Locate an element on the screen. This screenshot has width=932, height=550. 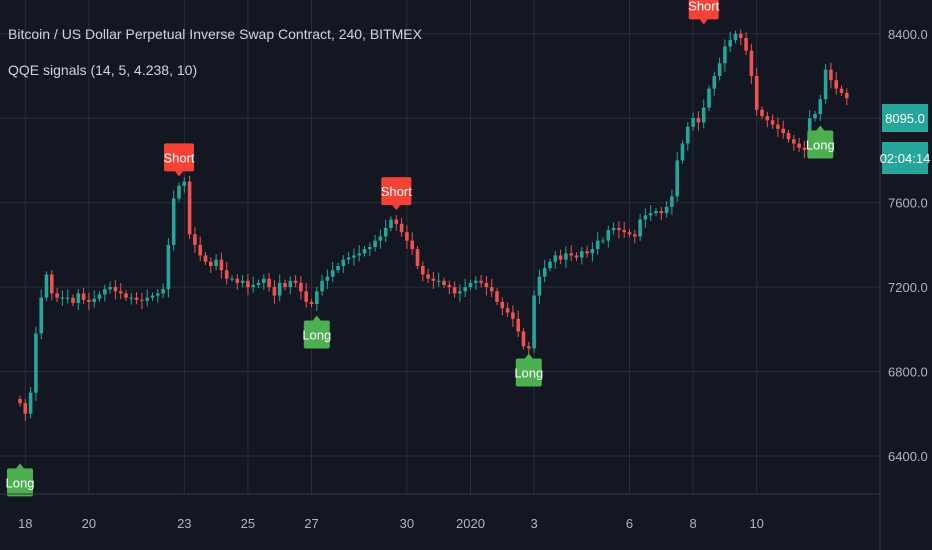
price-tick-label: 6800.0 is located at coordinates (908, 372).